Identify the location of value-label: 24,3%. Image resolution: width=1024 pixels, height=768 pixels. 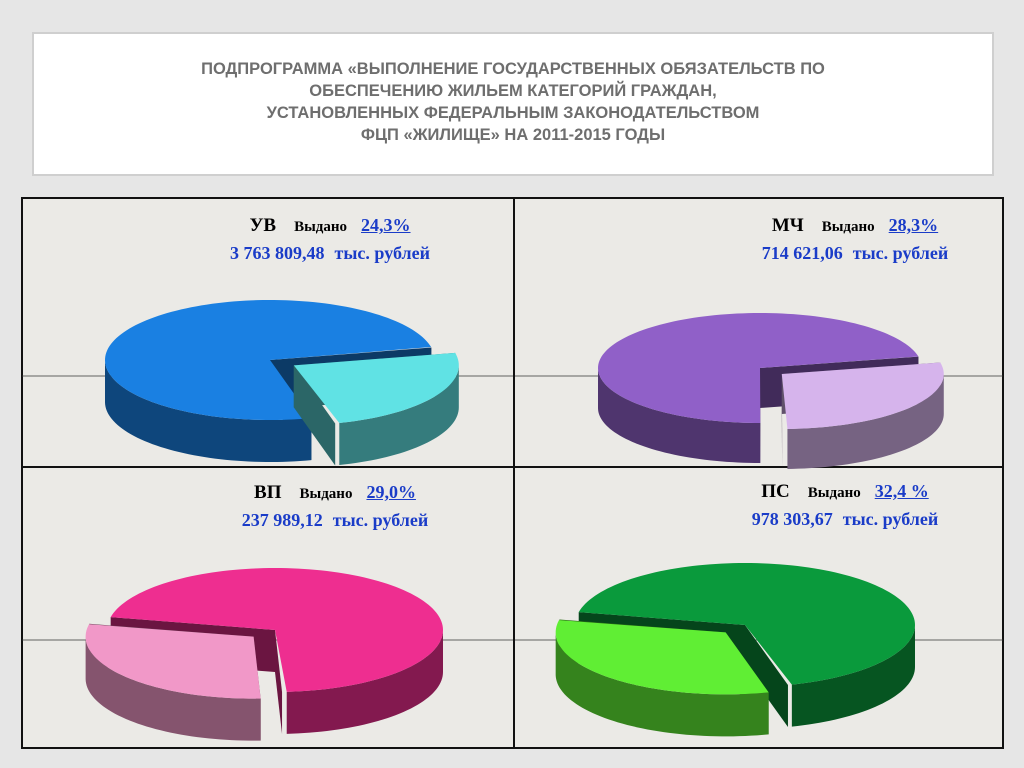
(386, 225).